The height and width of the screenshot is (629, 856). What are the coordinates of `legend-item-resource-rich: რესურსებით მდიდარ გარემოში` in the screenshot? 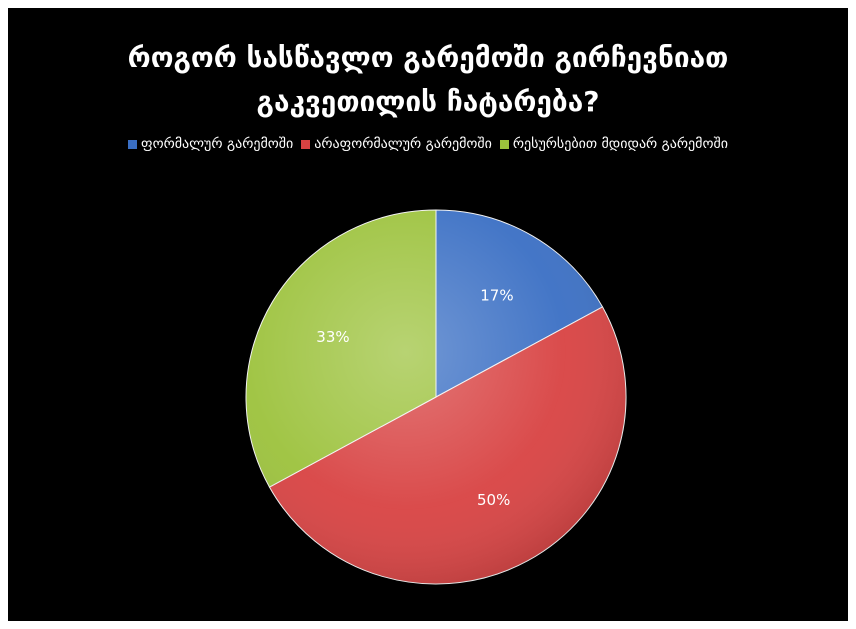 It's located at (613, 144).